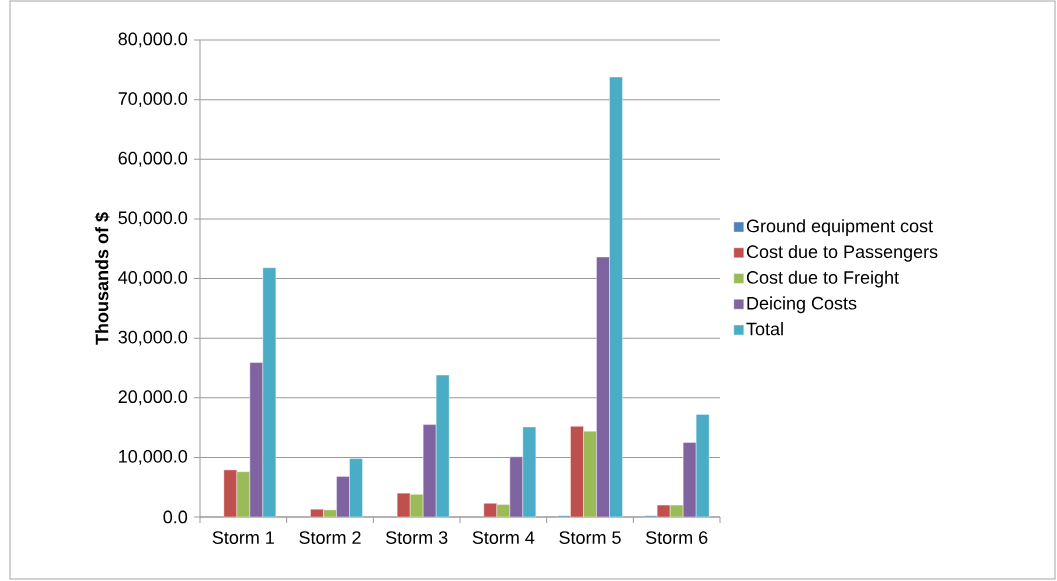 This screenshot has width=1057, height=581. What do you see at coordinates (153, 338) in the screenshot?
I see `y-tick-label: 30,000.0` at bounding box center [153, 338].